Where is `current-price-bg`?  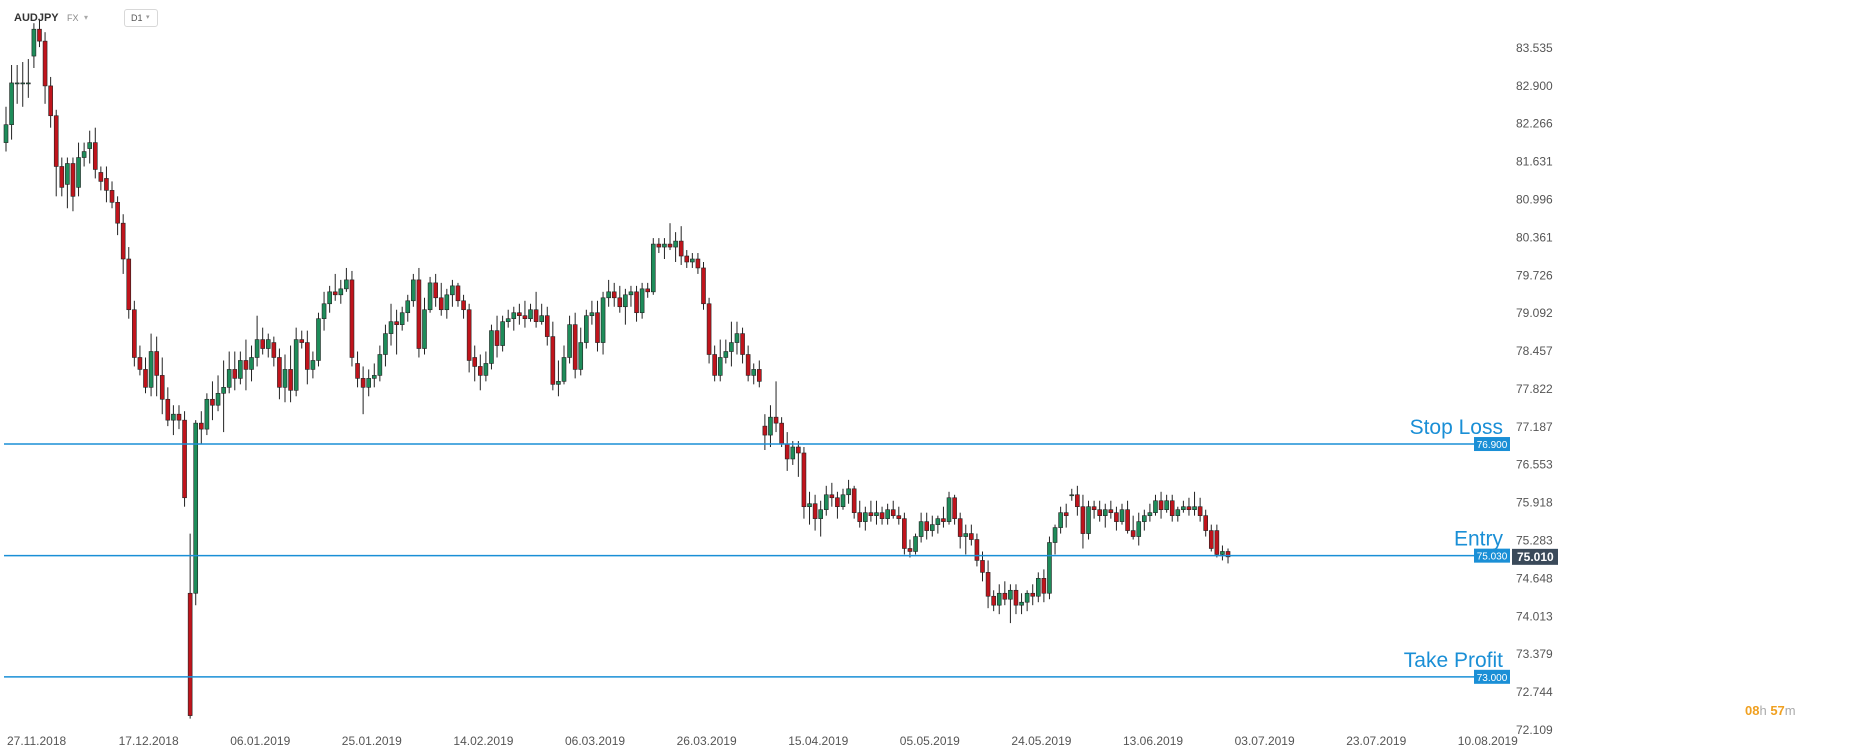
current-price-bg is located at coordinates (1535, 556).